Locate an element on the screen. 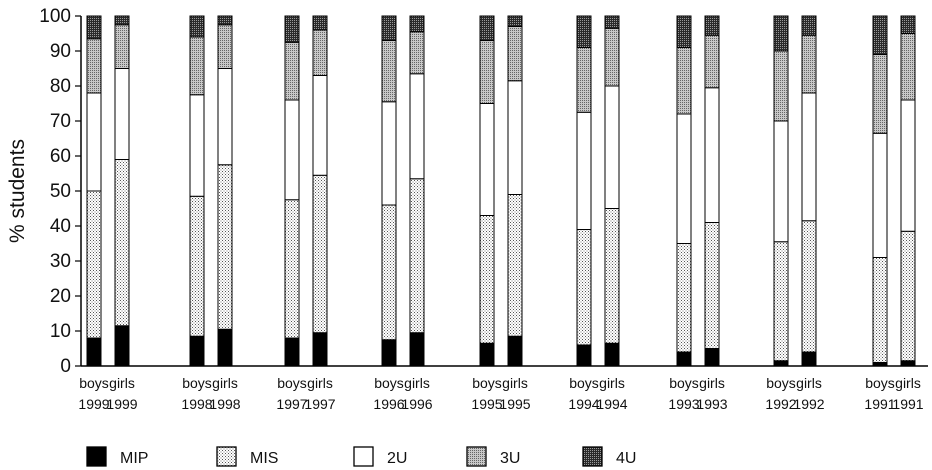 This screenshot has height=470, width=932. x-category-year: 1992 is located at coordinates (808, 404).